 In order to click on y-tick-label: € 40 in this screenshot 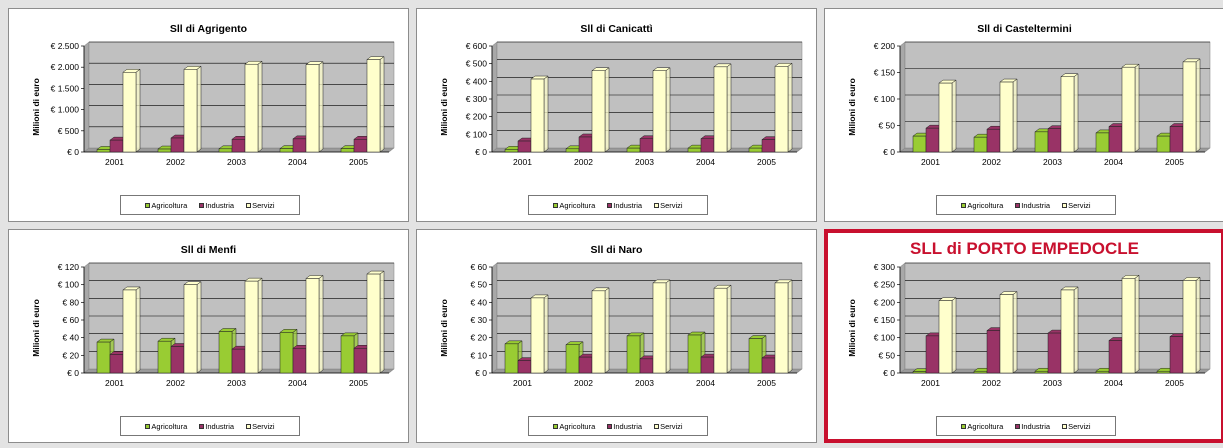, I will do `click(478, 302)`.